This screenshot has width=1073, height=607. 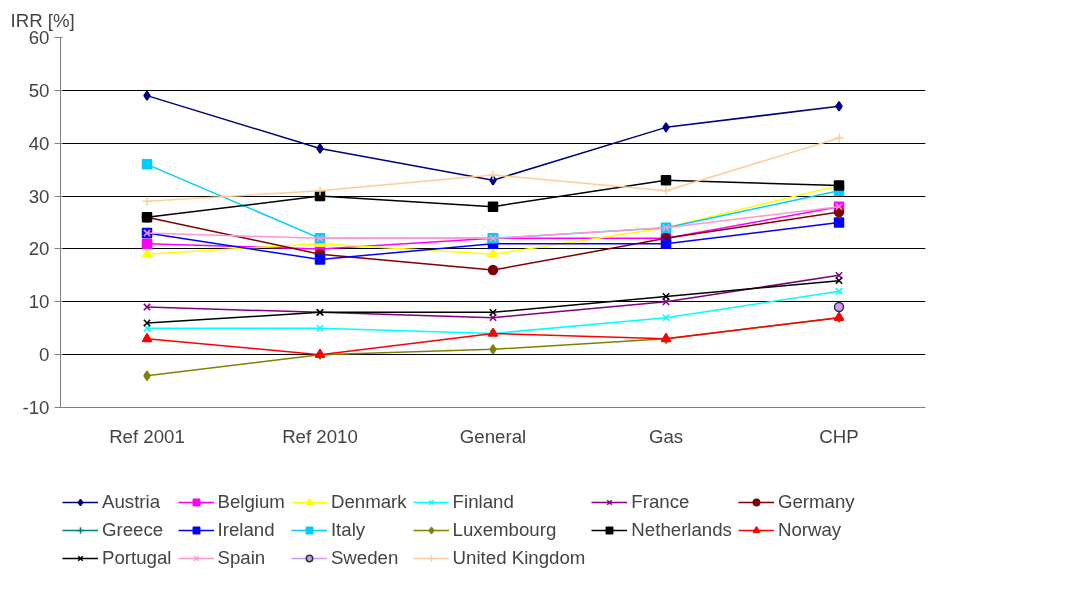 What do you see at coordinates (681, 530) in the screenshot?
I see `legend-label: Netherlands` at bounding box center [681, 530].